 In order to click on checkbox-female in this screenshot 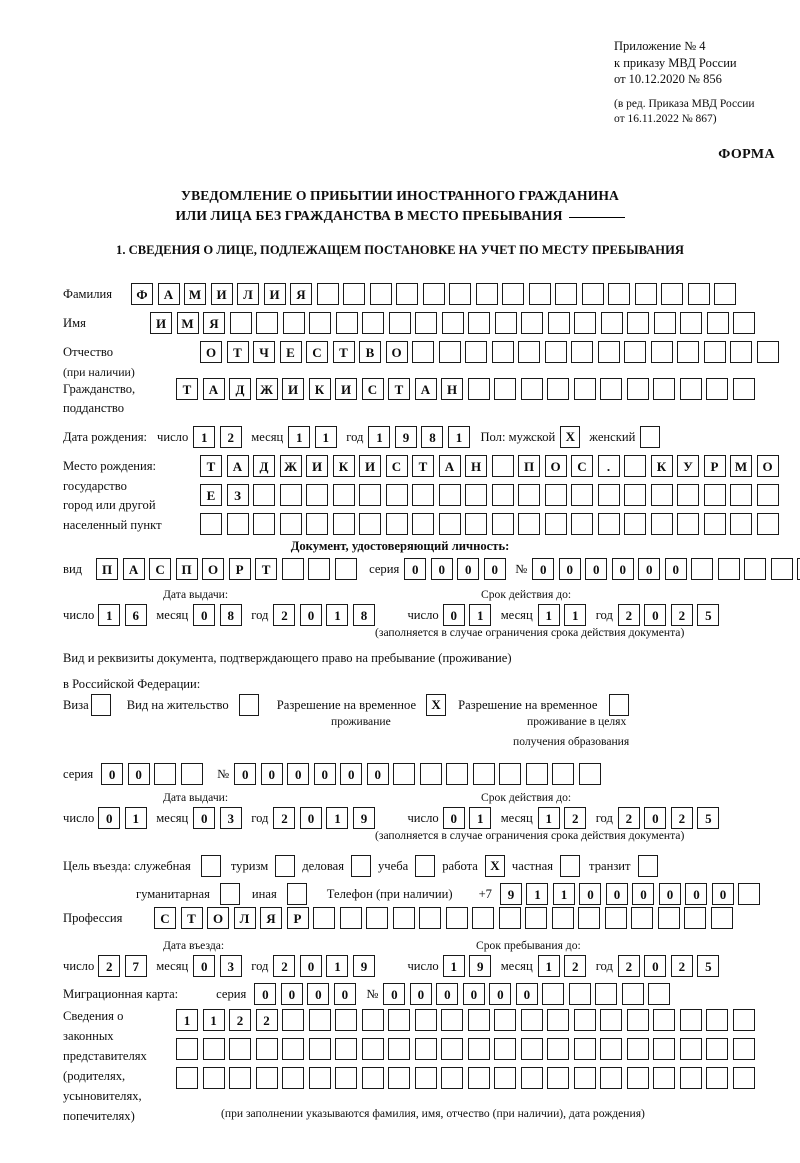, I will do `click(650, 437)`.